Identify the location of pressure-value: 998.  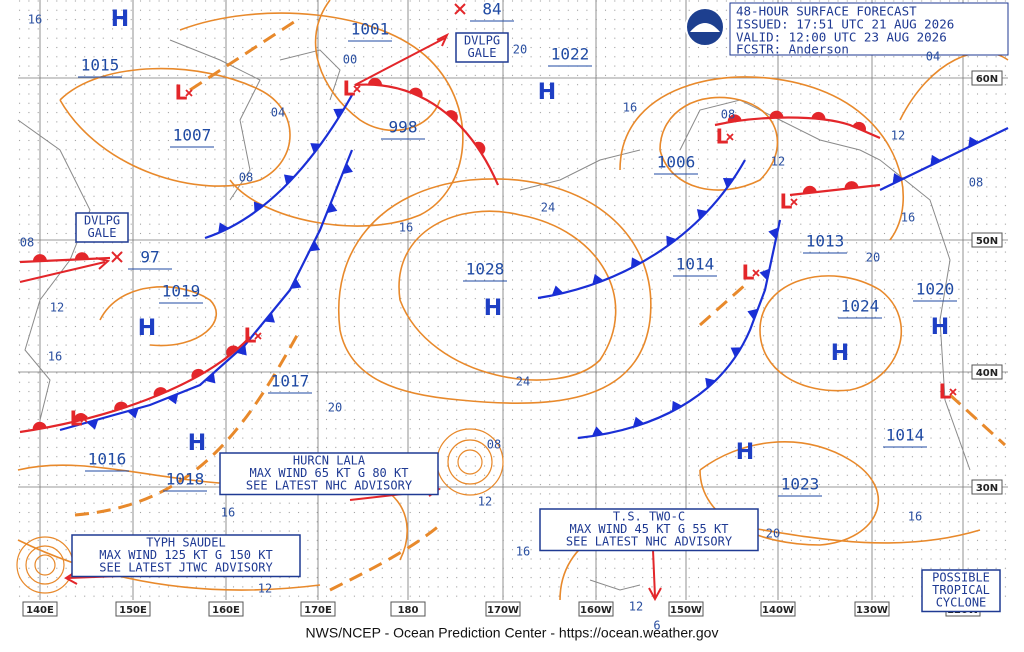
(403, 127).